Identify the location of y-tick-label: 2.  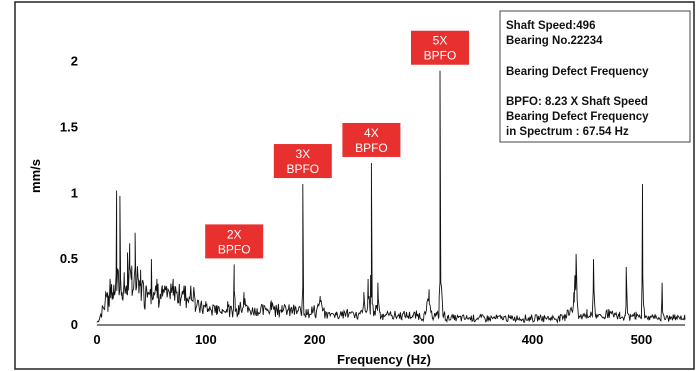
(74, 61).